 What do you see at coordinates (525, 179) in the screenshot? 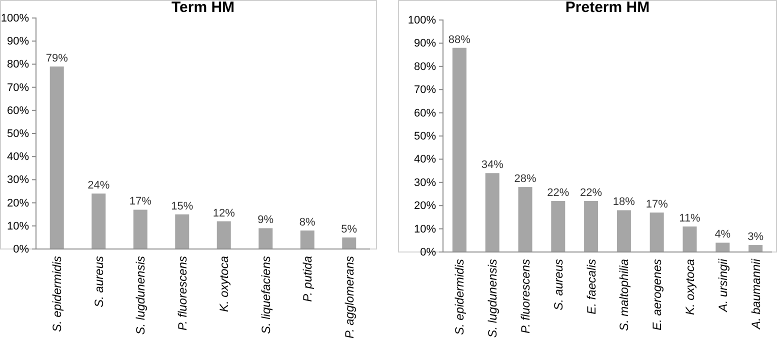
I see `data-label: 28%` at bounding box center [525, 179].